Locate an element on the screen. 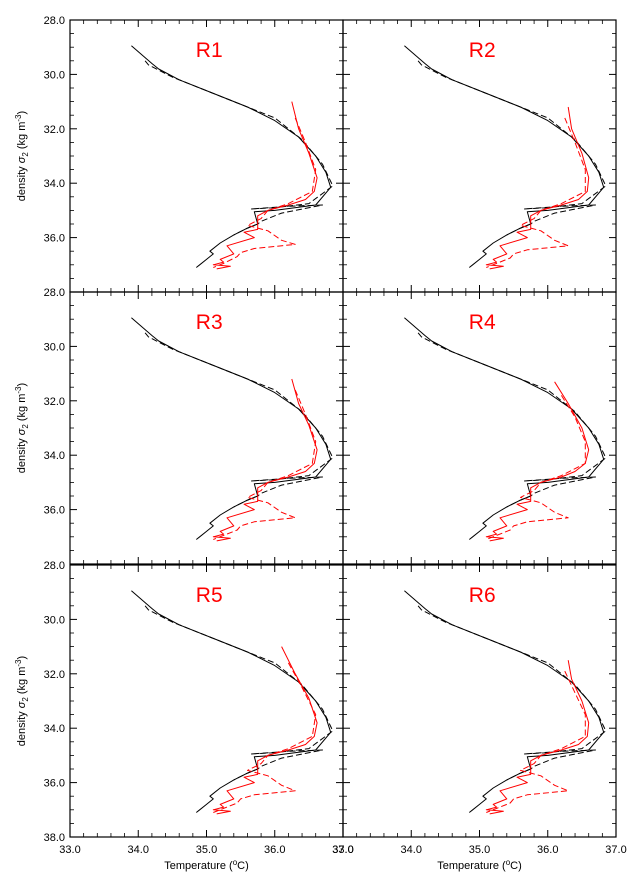 The image size is (639, 894). panel-R4: R4 is located at coordinates (479, 428).